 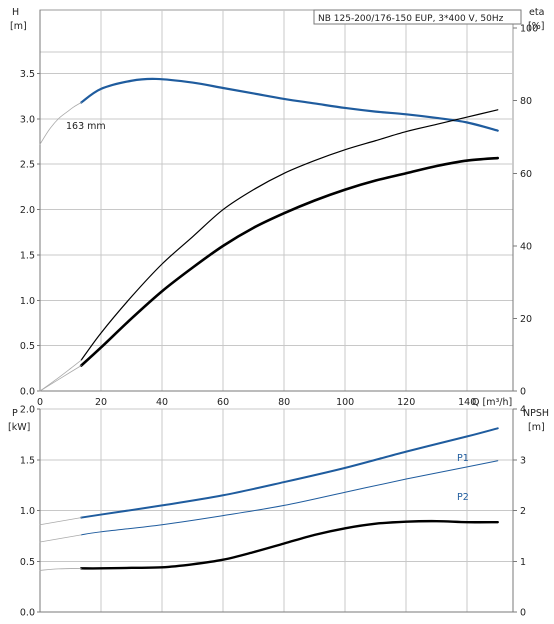 What do you see at coordinates (523, 613) in the screenshot?
I see `bot-right-tick-label: 0` at bounding box center [523, 613].